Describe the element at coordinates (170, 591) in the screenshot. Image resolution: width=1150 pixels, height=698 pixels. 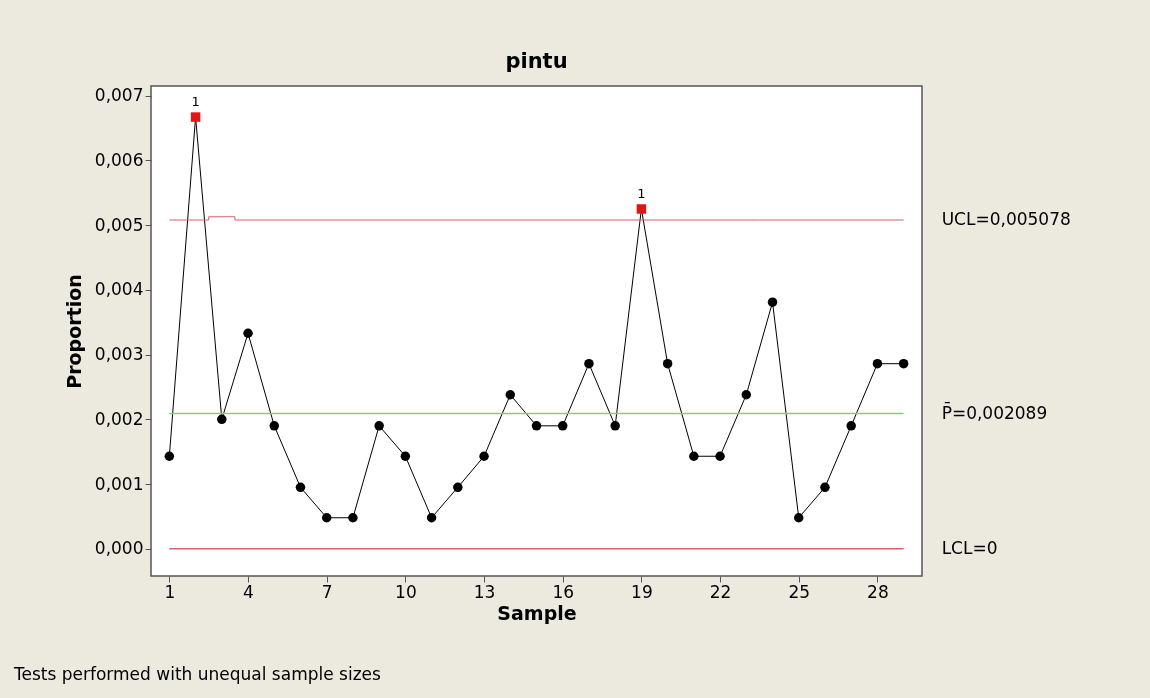
I see `x-tick-label: 1` at that location.